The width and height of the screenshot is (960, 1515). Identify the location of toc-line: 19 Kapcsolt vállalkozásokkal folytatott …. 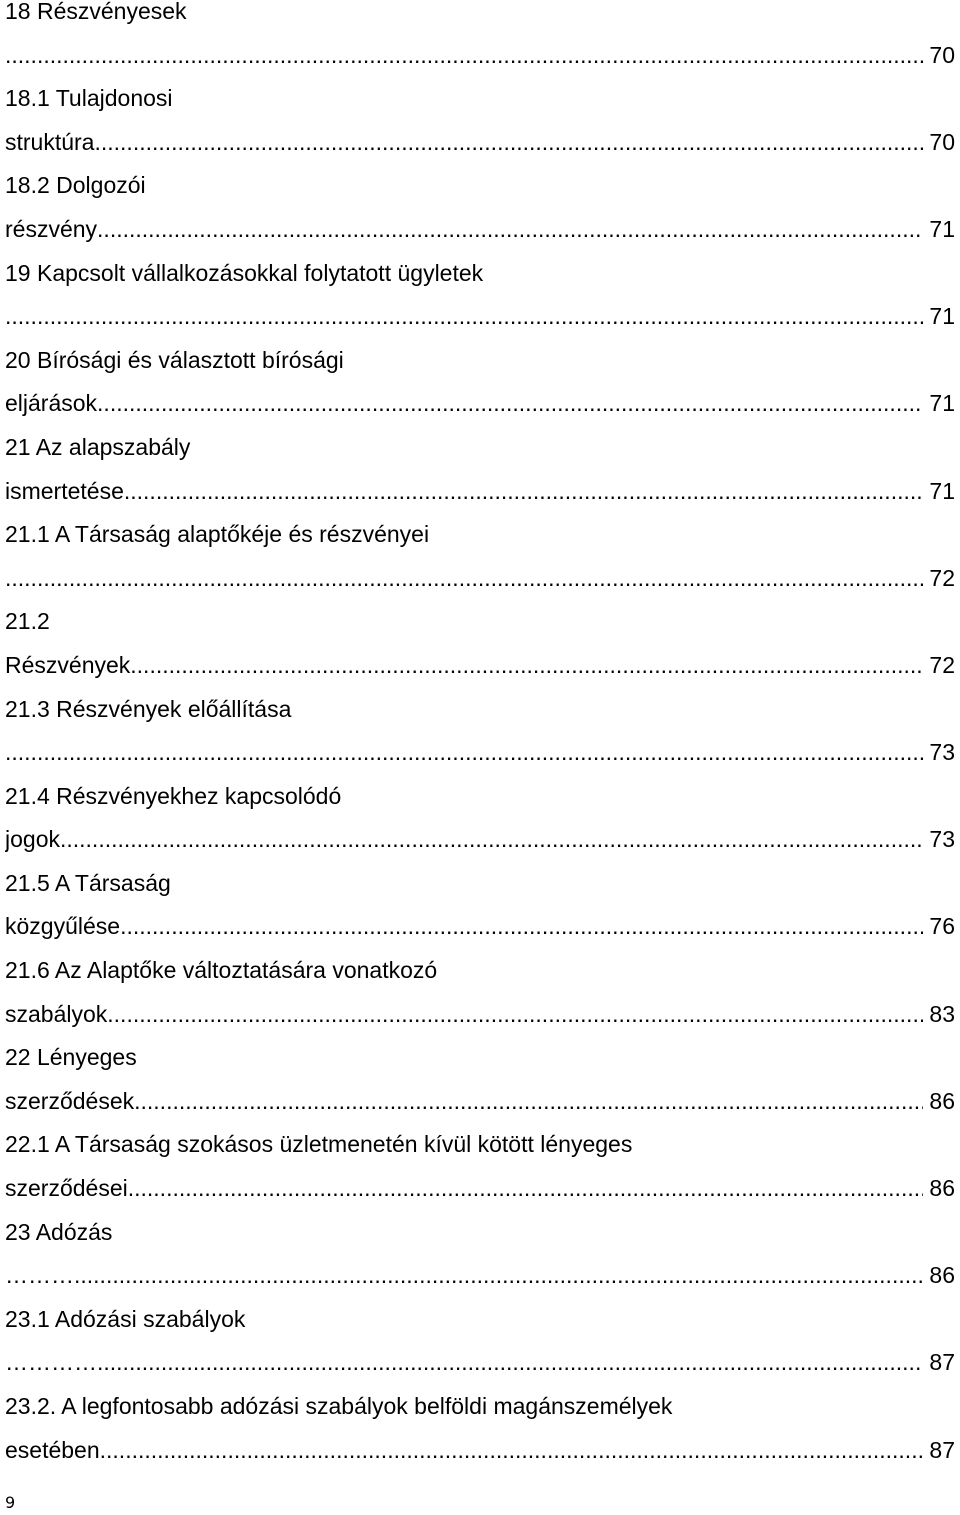
(480, 274).